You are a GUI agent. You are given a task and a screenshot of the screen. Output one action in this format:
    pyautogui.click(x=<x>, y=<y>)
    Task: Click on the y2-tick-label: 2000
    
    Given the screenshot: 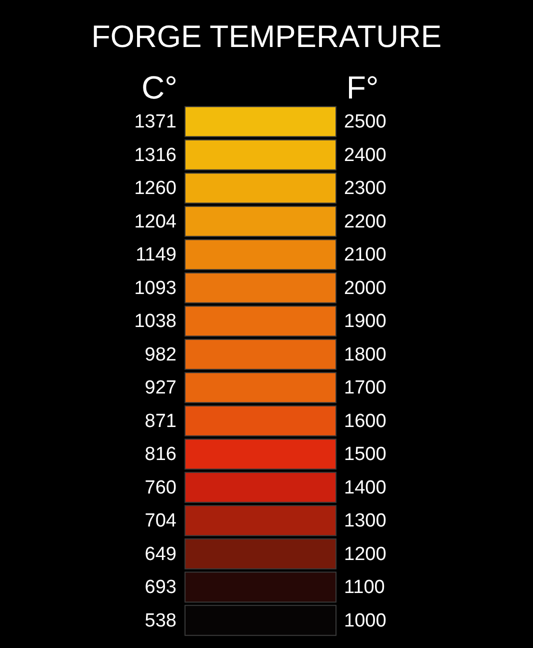 What is the action you would take?
    pyautogui.click(x=365, y=288)
    